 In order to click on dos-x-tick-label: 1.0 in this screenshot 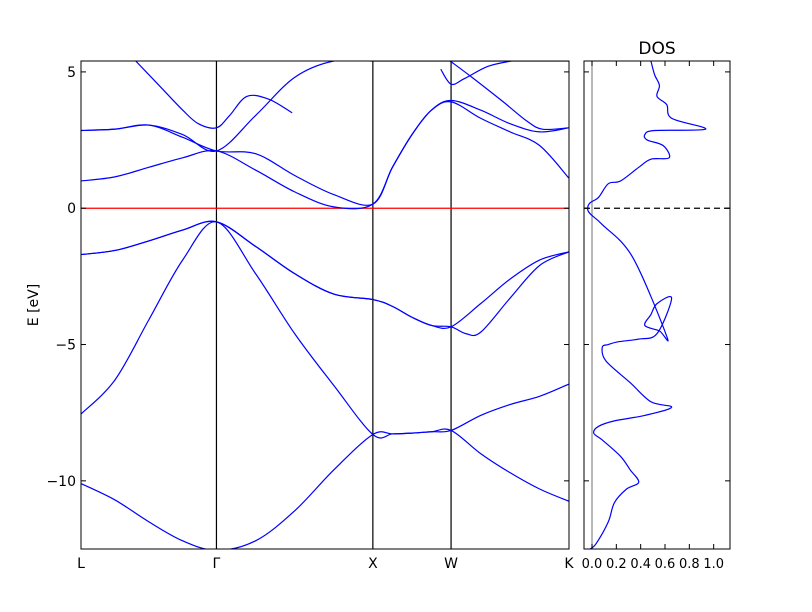, I will do `click(713, 564)`.